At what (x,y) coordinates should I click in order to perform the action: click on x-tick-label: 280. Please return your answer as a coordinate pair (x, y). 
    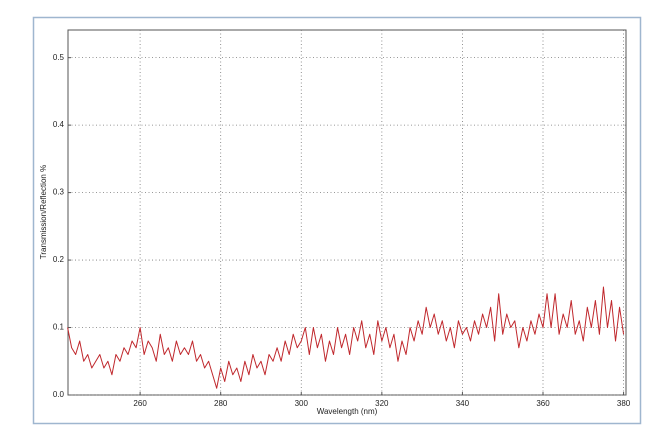
    Looking at the image, I should click on (221, 403).